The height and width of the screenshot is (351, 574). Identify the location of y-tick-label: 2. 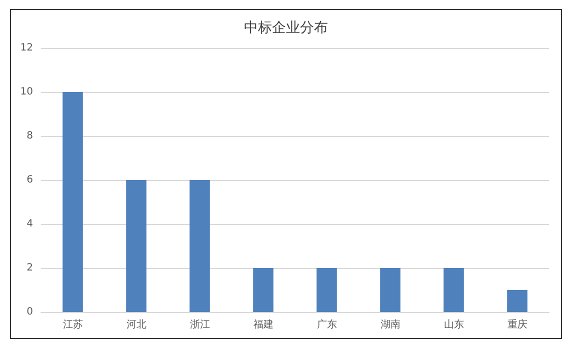
(29, 268).